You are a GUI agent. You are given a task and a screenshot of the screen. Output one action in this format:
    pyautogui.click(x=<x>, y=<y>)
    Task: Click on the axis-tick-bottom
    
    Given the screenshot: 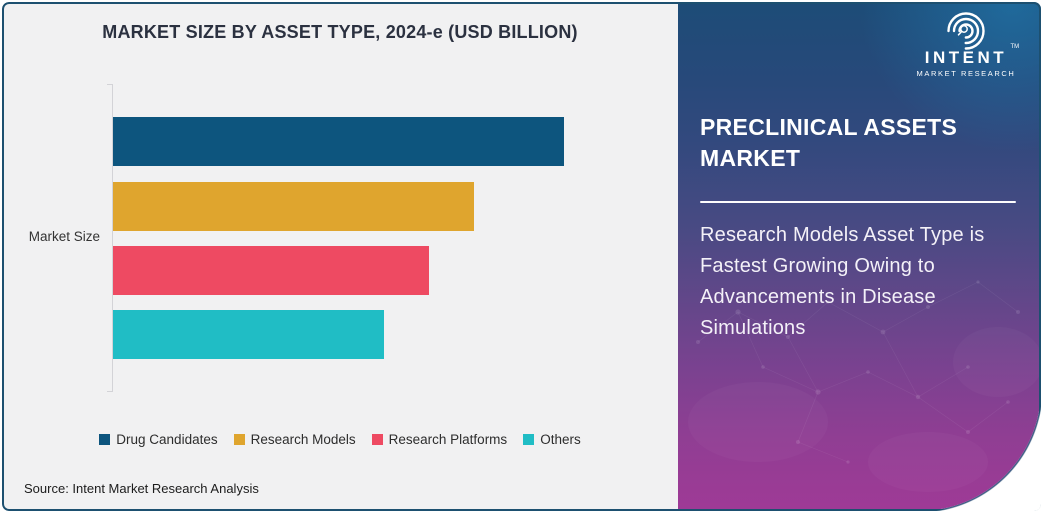 What is the action you would take?
    pyautogui.click(x=110, y=391)
    